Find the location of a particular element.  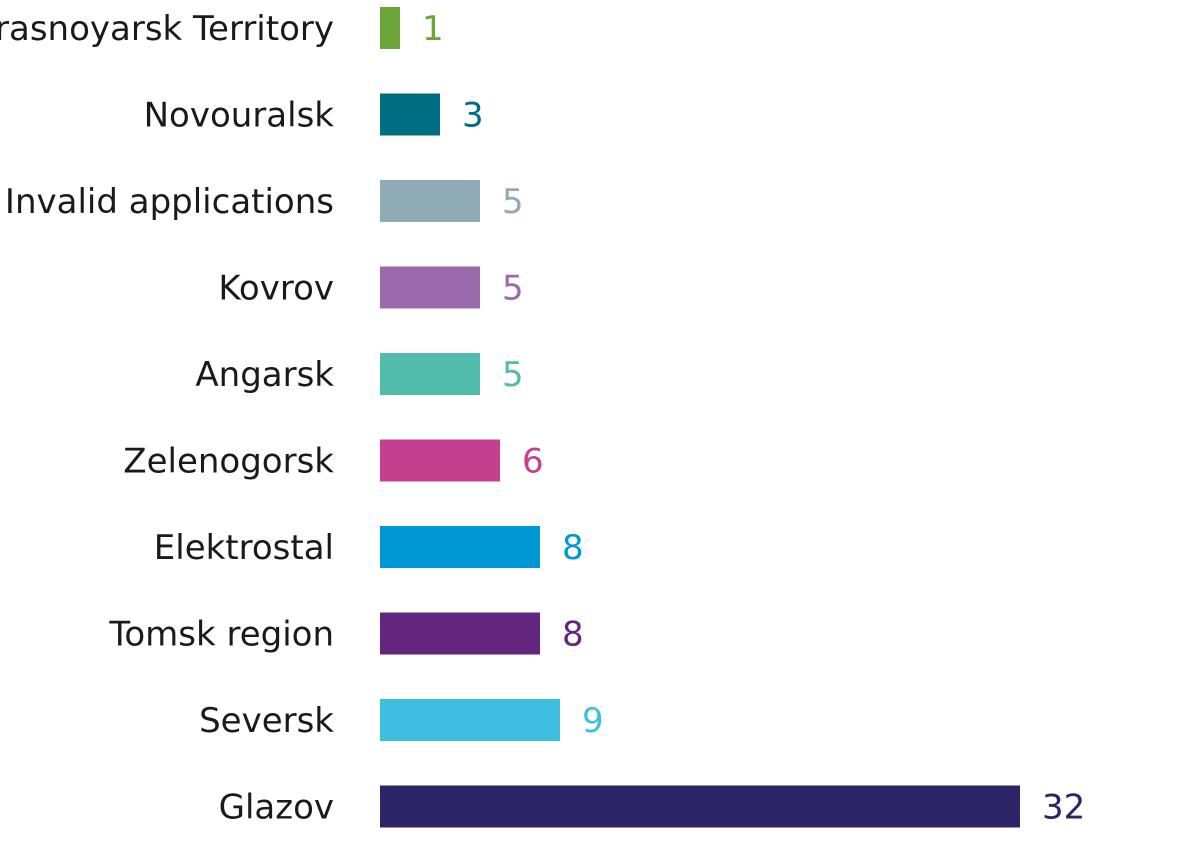

category-label: Seversk is located at coordinates (266, 721).